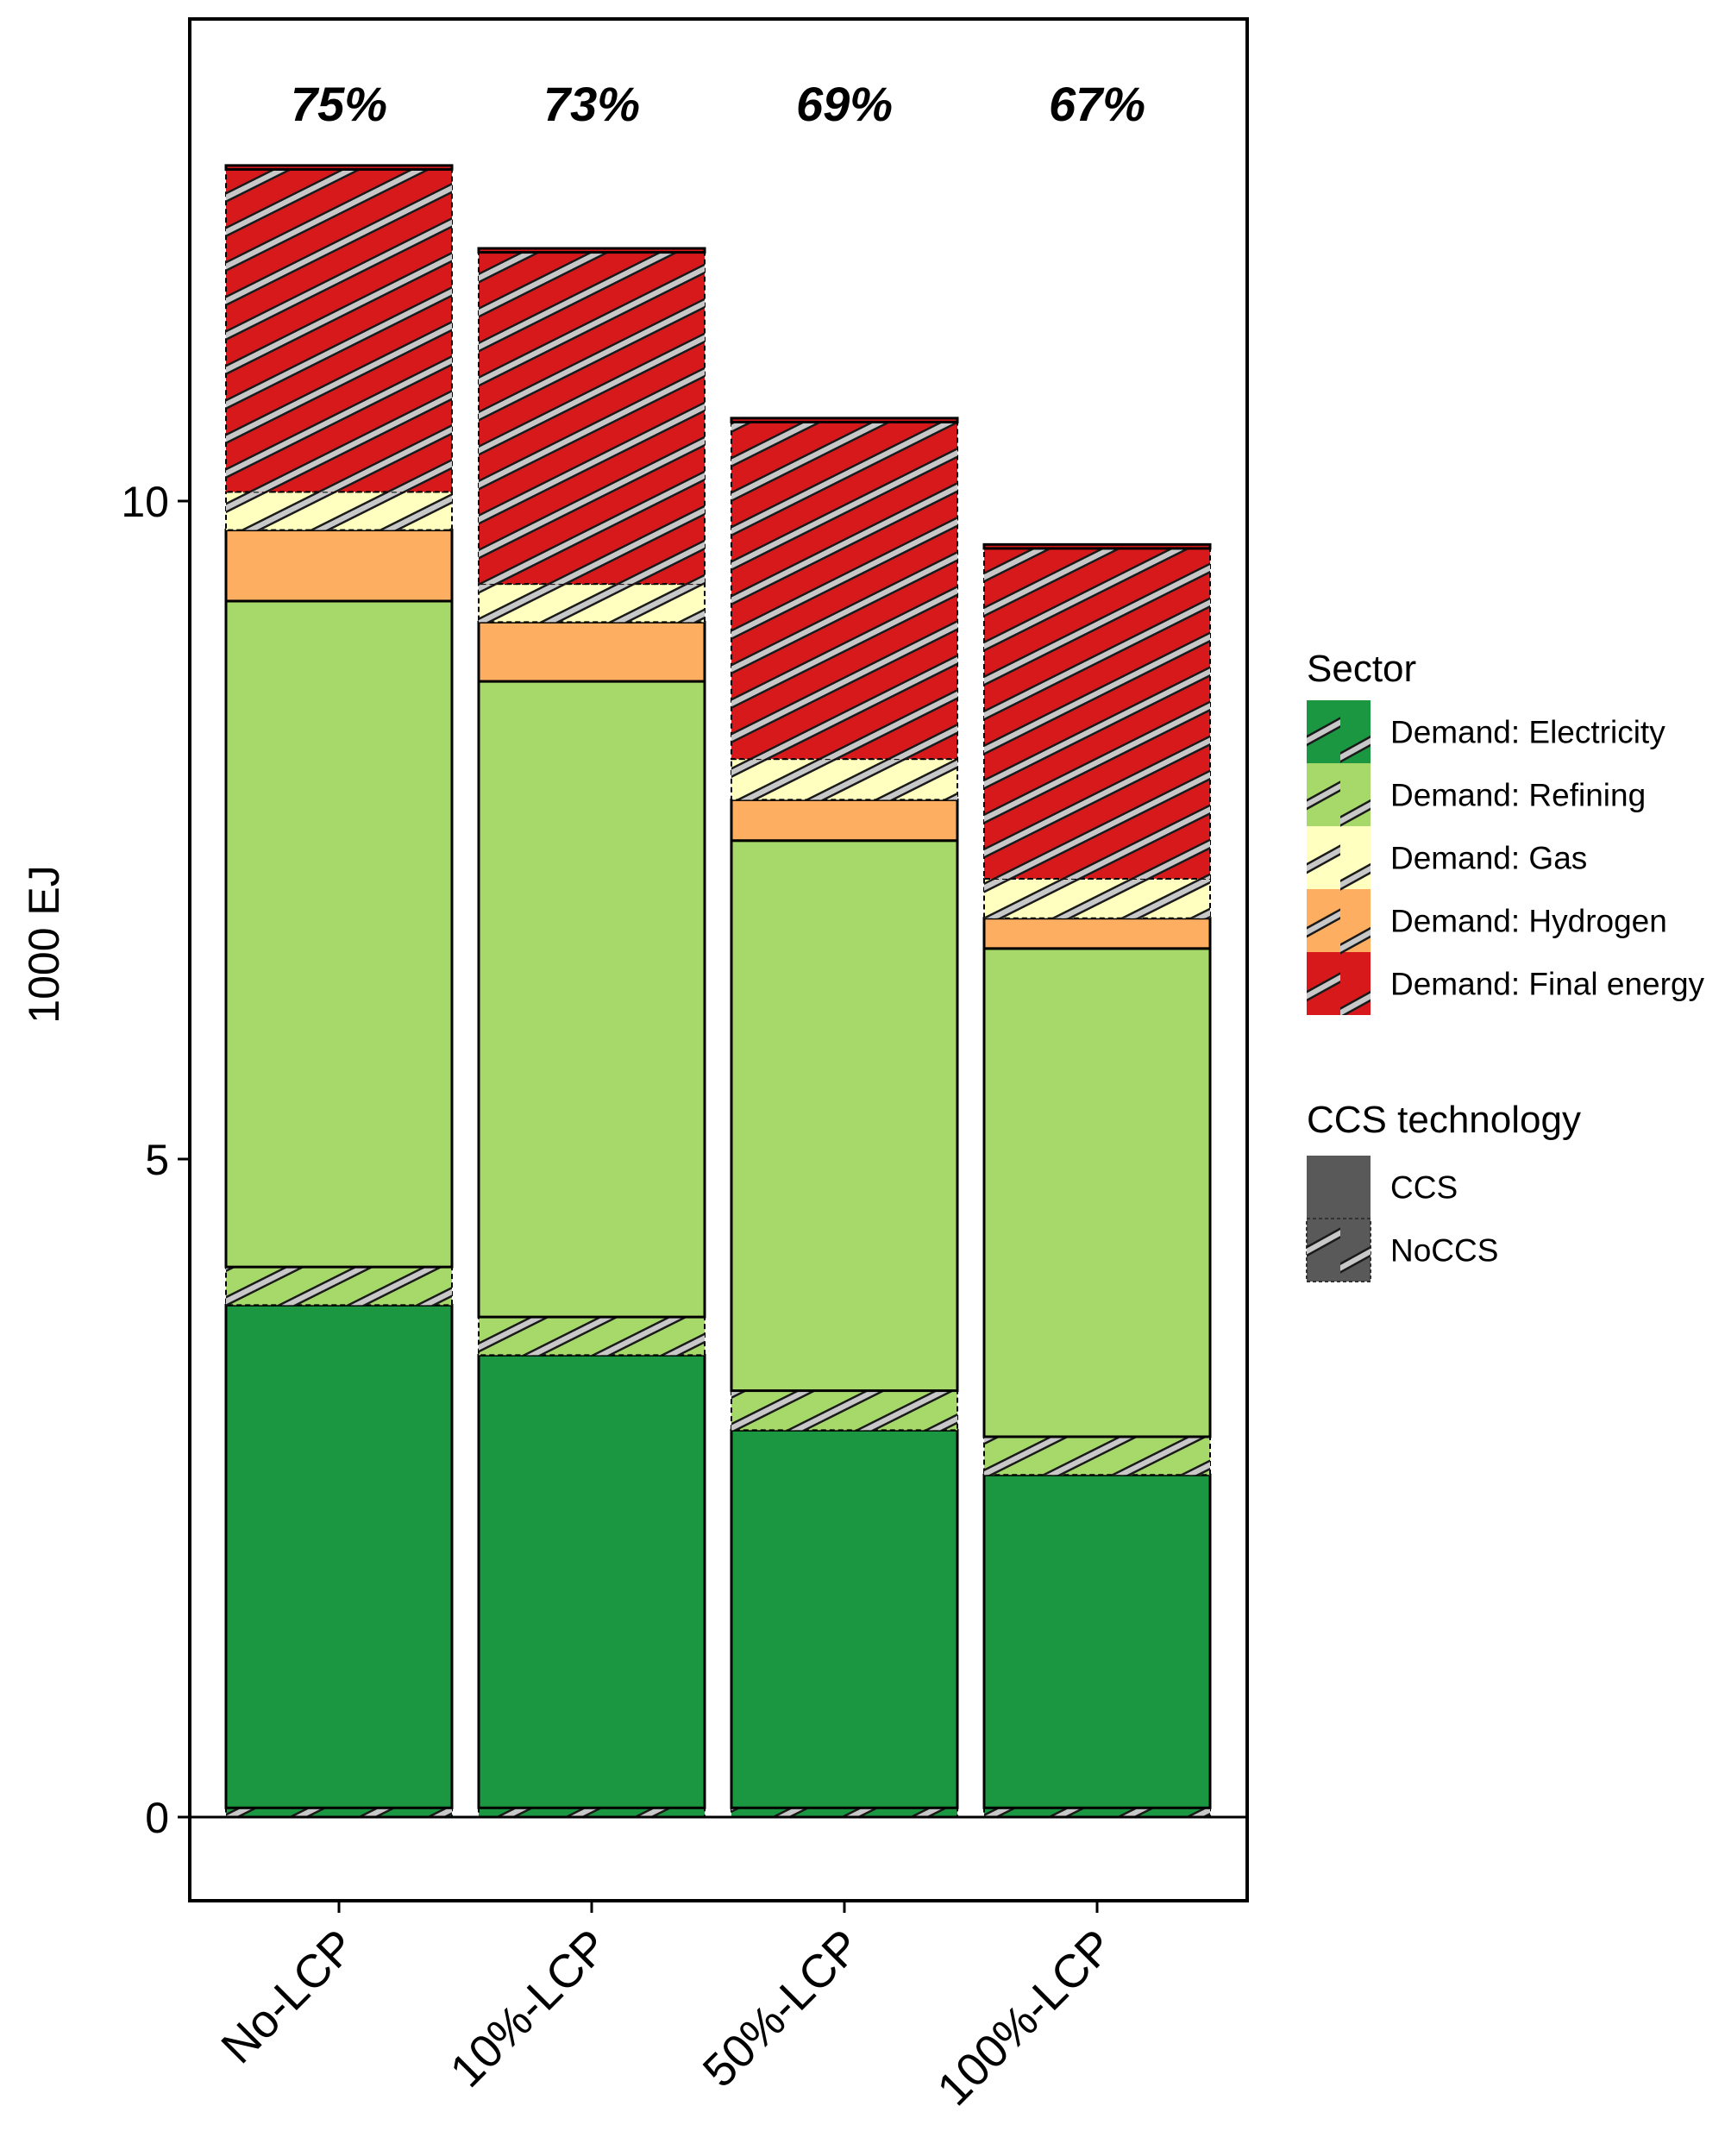 Image resolution: width=1725 pixels, height=2156 pixels. Describe the element at coordinates (1528, 732) in the screenshot. I see `legend-label: Demand: Electricity` at that location.